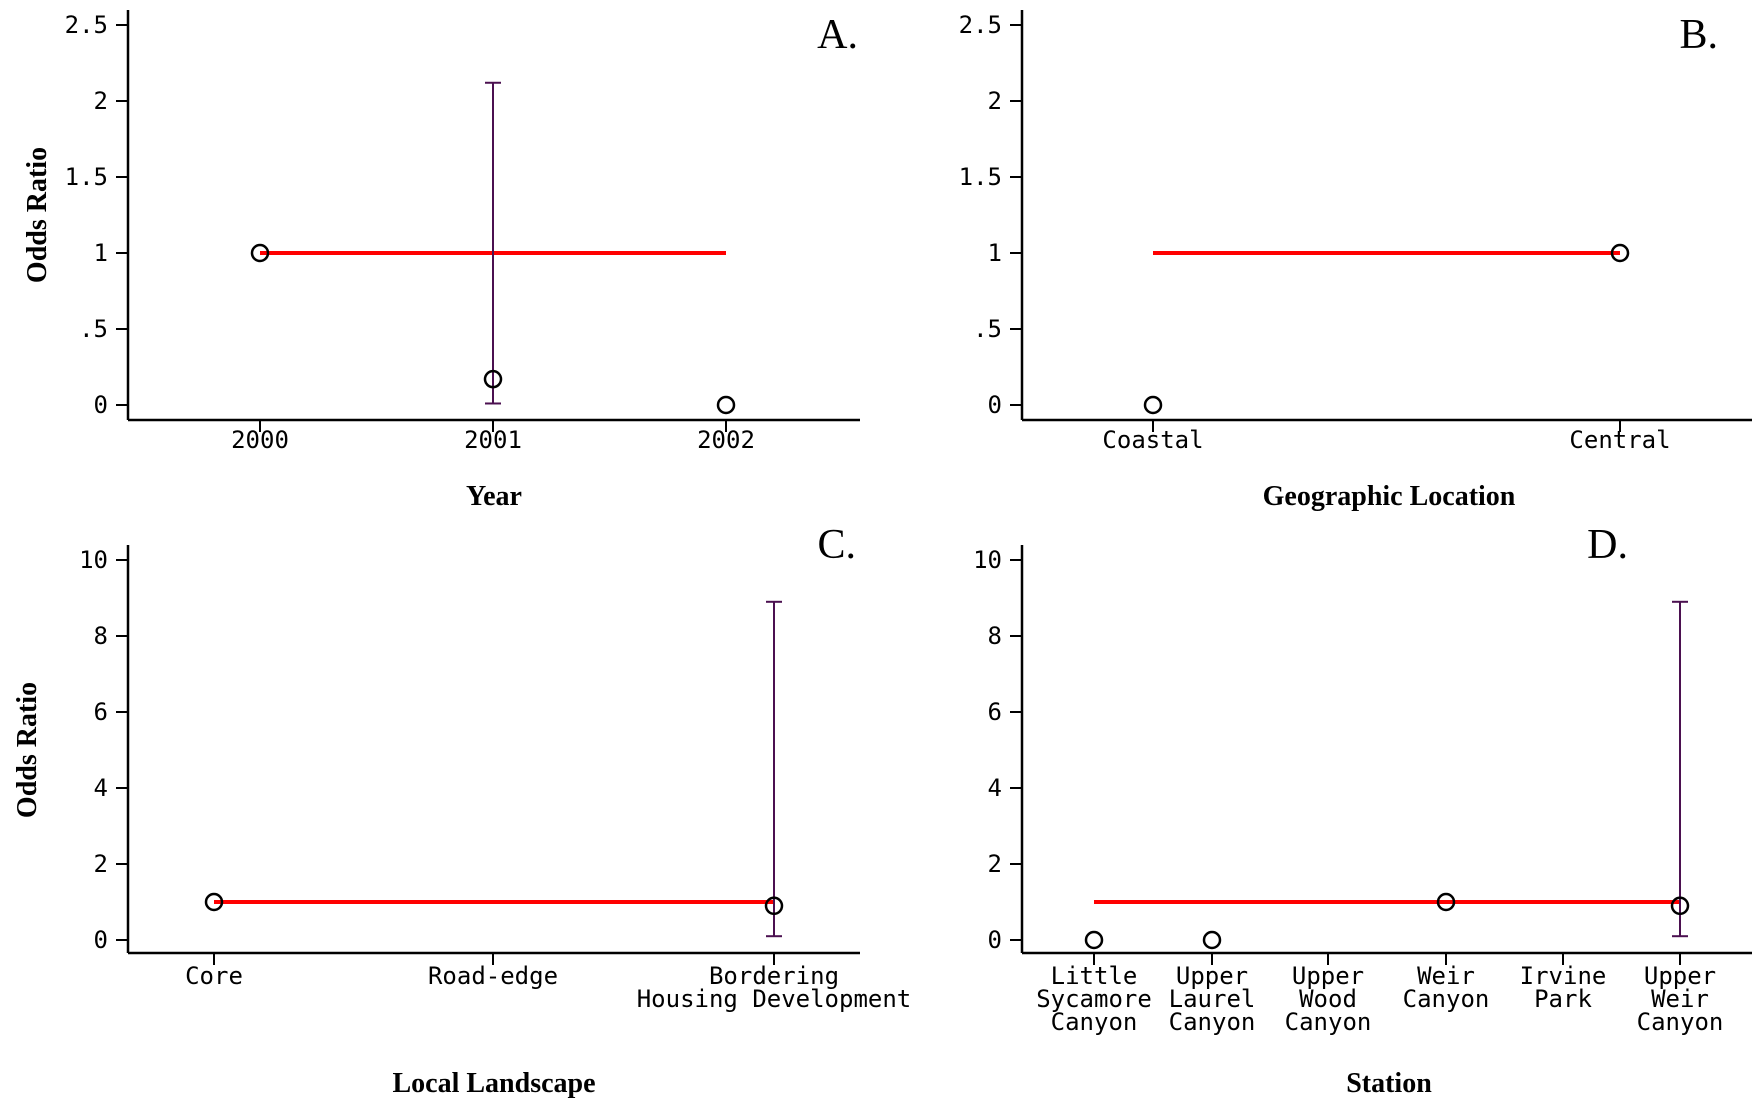 Image resolution: width=1752 pixels, height=1102 pixels. I want to click on panel-c-y-tick-label: 10, so click(93, 560).